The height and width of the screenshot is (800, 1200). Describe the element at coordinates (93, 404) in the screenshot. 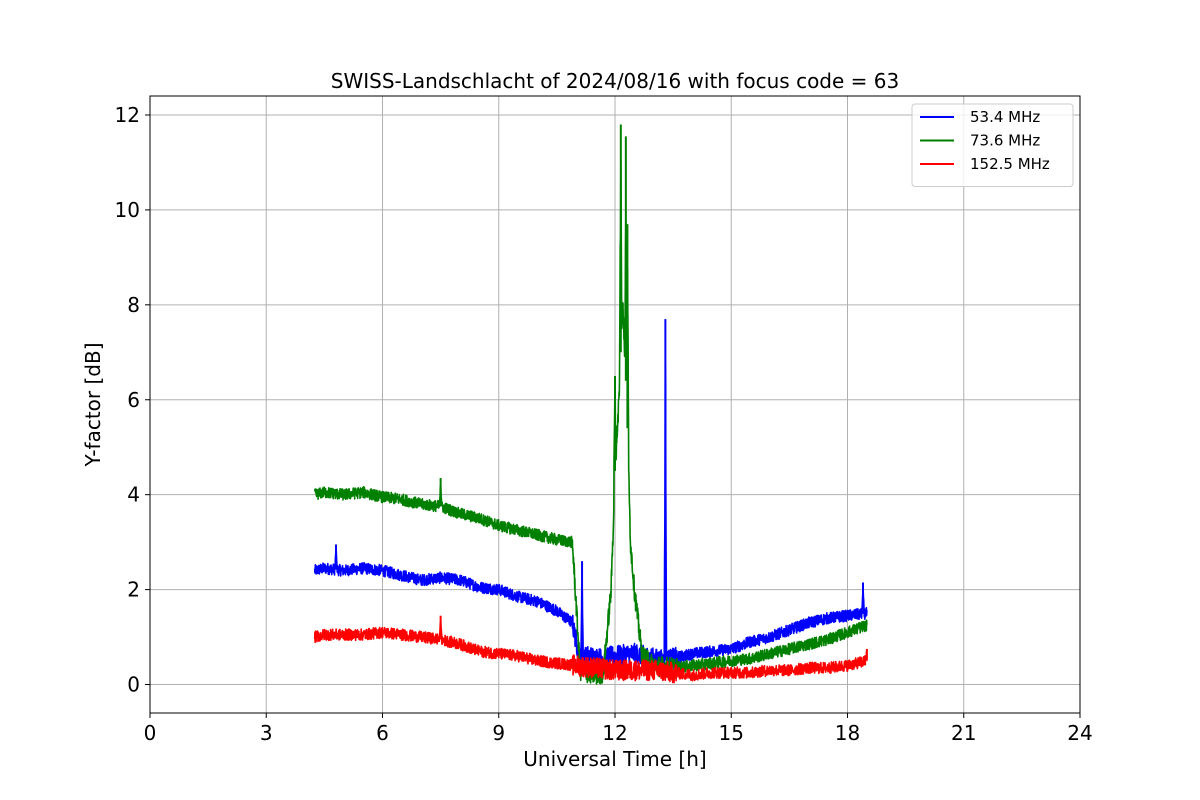

I see `y-axis-label: Y-factor [dB]` at that location.